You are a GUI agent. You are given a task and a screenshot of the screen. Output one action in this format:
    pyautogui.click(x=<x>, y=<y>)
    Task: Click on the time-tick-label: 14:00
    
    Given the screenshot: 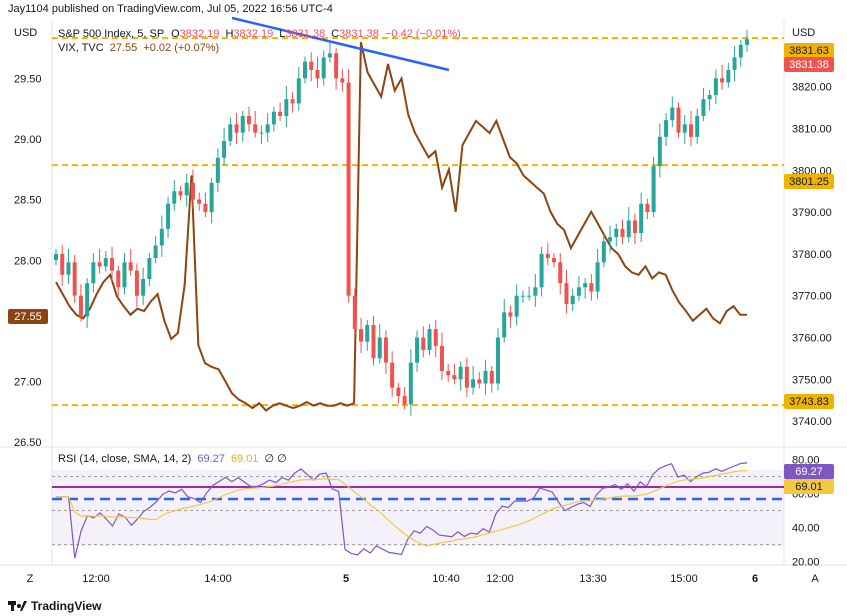 What is the action you would take?
    pyautogui.click(x=218, y=579)
    